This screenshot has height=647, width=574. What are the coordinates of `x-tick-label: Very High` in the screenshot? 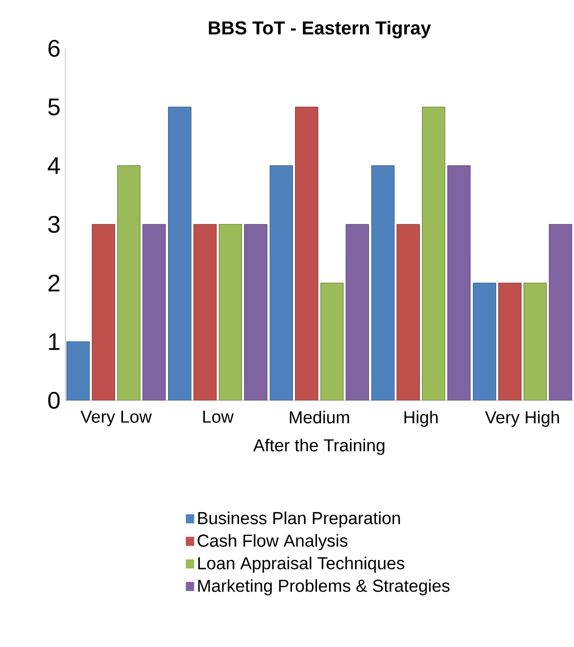 It's located at (522, 418).